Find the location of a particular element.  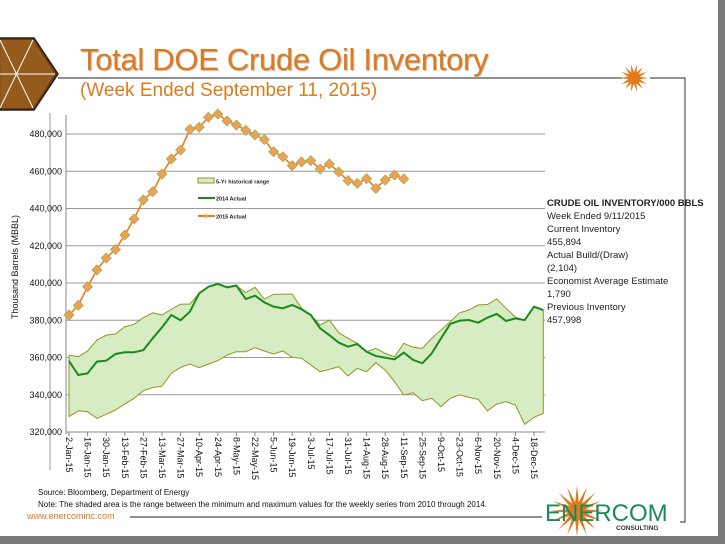

x-tick-label: 18-Dec-15 is located at coordinates (534, 458).